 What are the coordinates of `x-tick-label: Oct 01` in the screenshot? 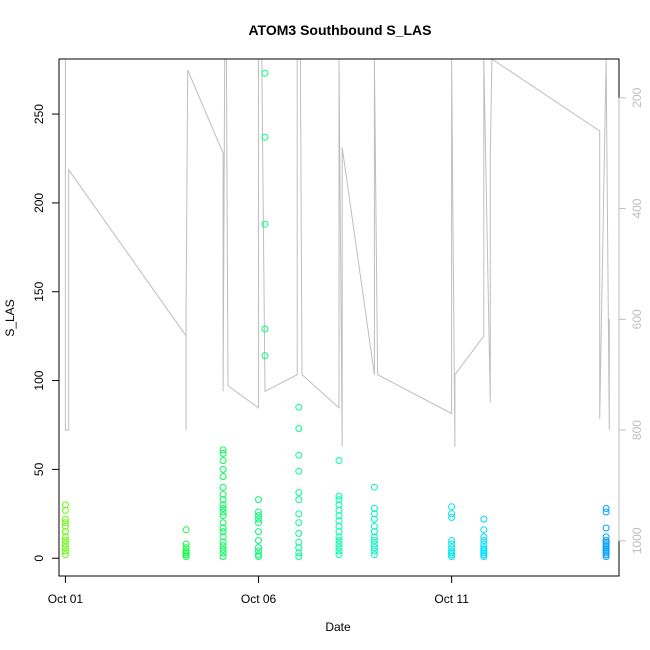 It's located at (66, 599).